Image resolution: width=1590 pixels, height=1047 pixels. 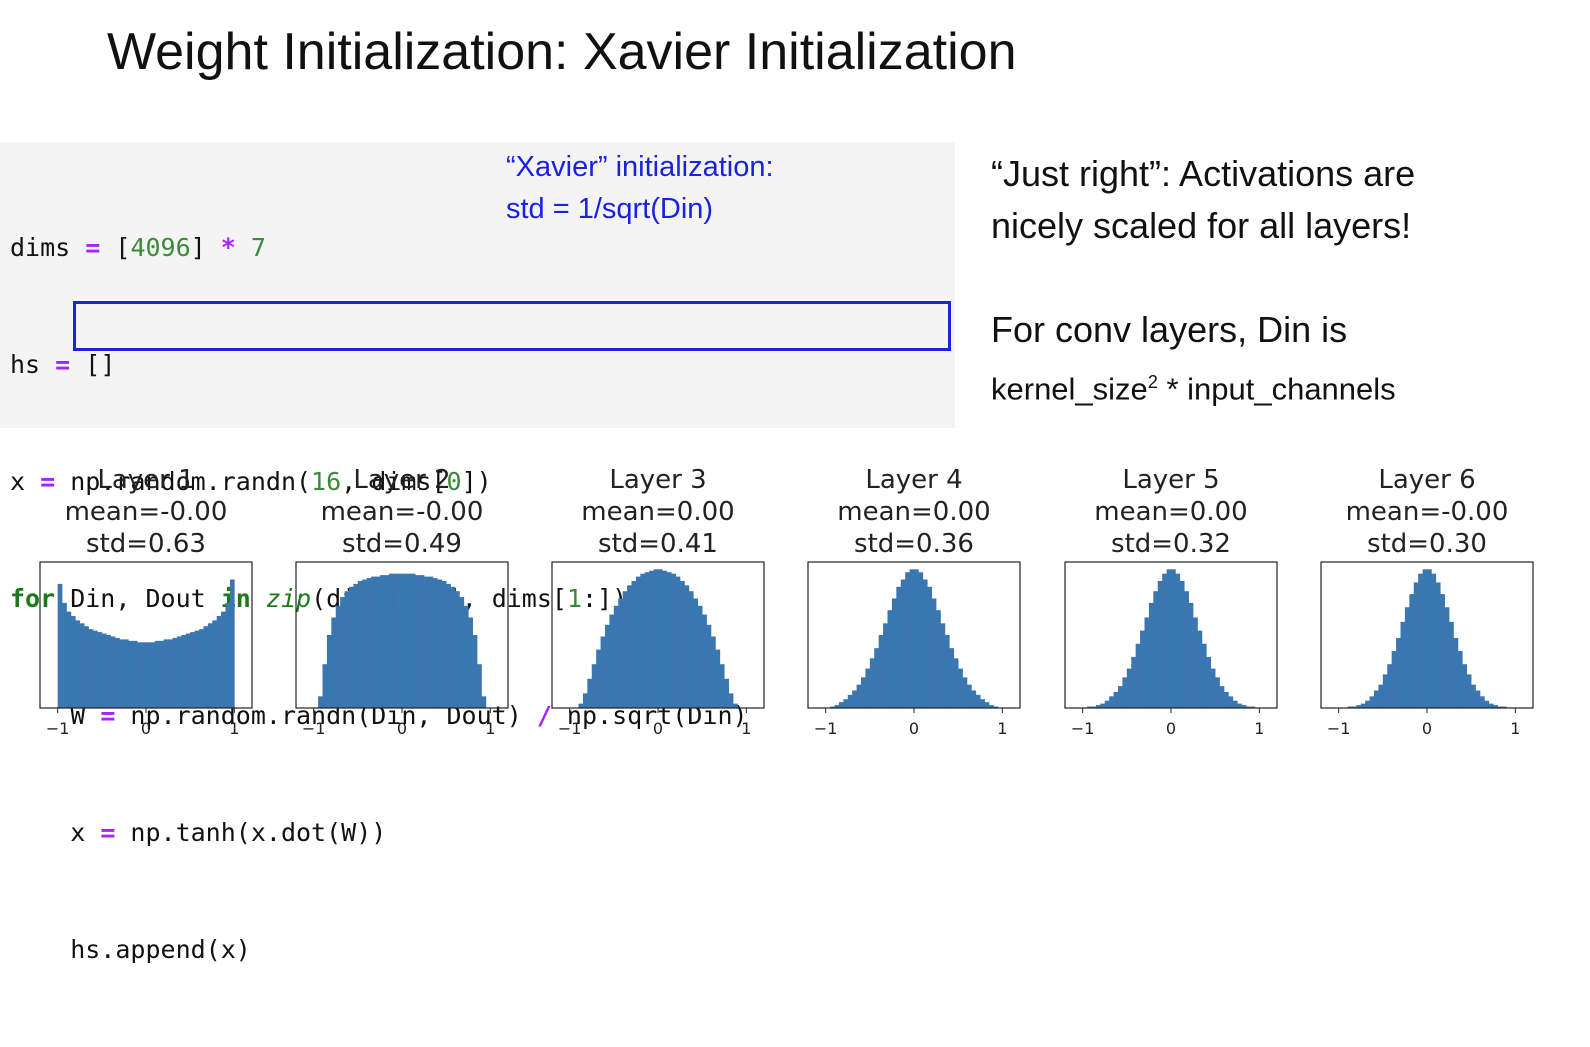 I want to click on chart-title: Layer 6, so click(x=1426, y=480).